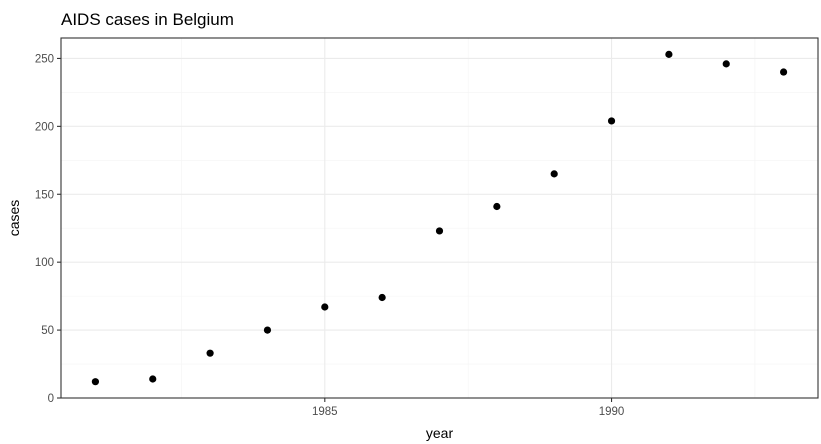  I want to click on y-tick-label: 0, so click(51, 399).